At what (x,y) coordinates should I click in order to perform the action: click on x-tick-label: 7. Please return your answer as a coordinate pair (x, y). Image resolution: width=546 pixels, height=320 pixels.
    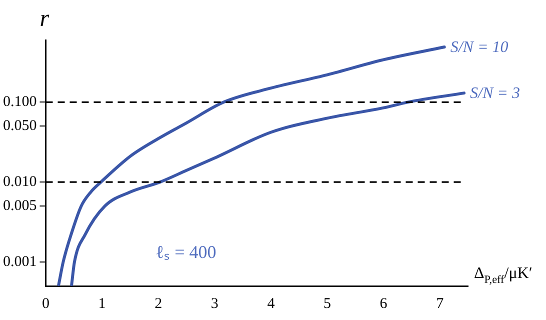
    Looking at the image, I should click on (440, 304).